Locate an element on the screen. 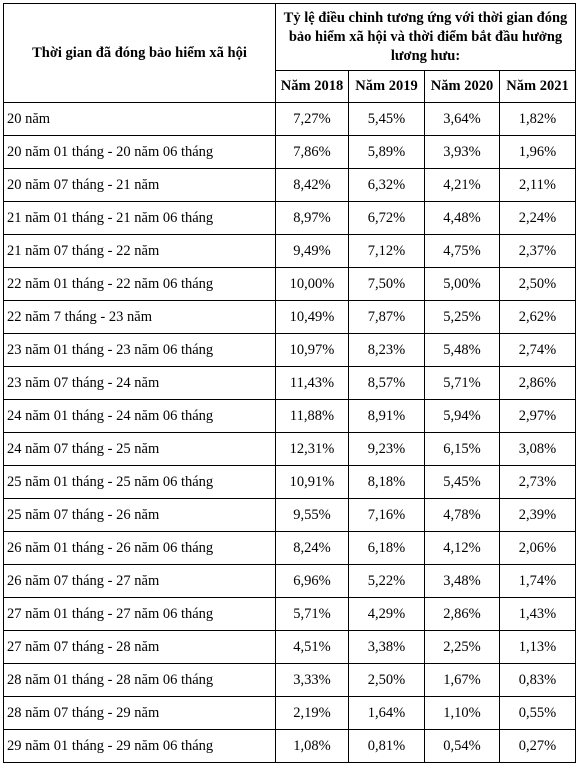 The height and width of the screenshot is (776, 578). rate-cell-2019: 1,64% is located at coordinates (386, 713).